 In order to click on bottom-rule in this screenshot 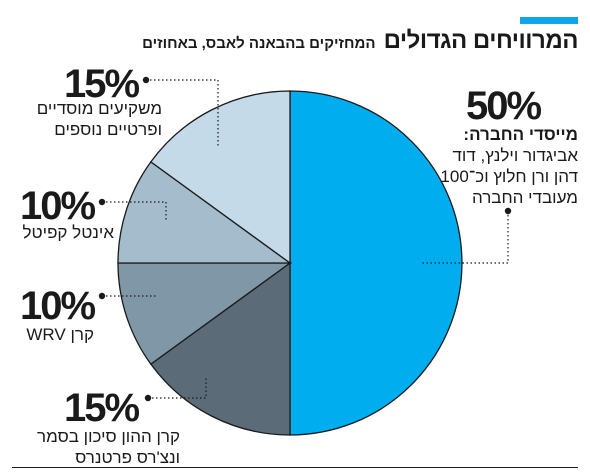, I will do `click(295, 467)`.